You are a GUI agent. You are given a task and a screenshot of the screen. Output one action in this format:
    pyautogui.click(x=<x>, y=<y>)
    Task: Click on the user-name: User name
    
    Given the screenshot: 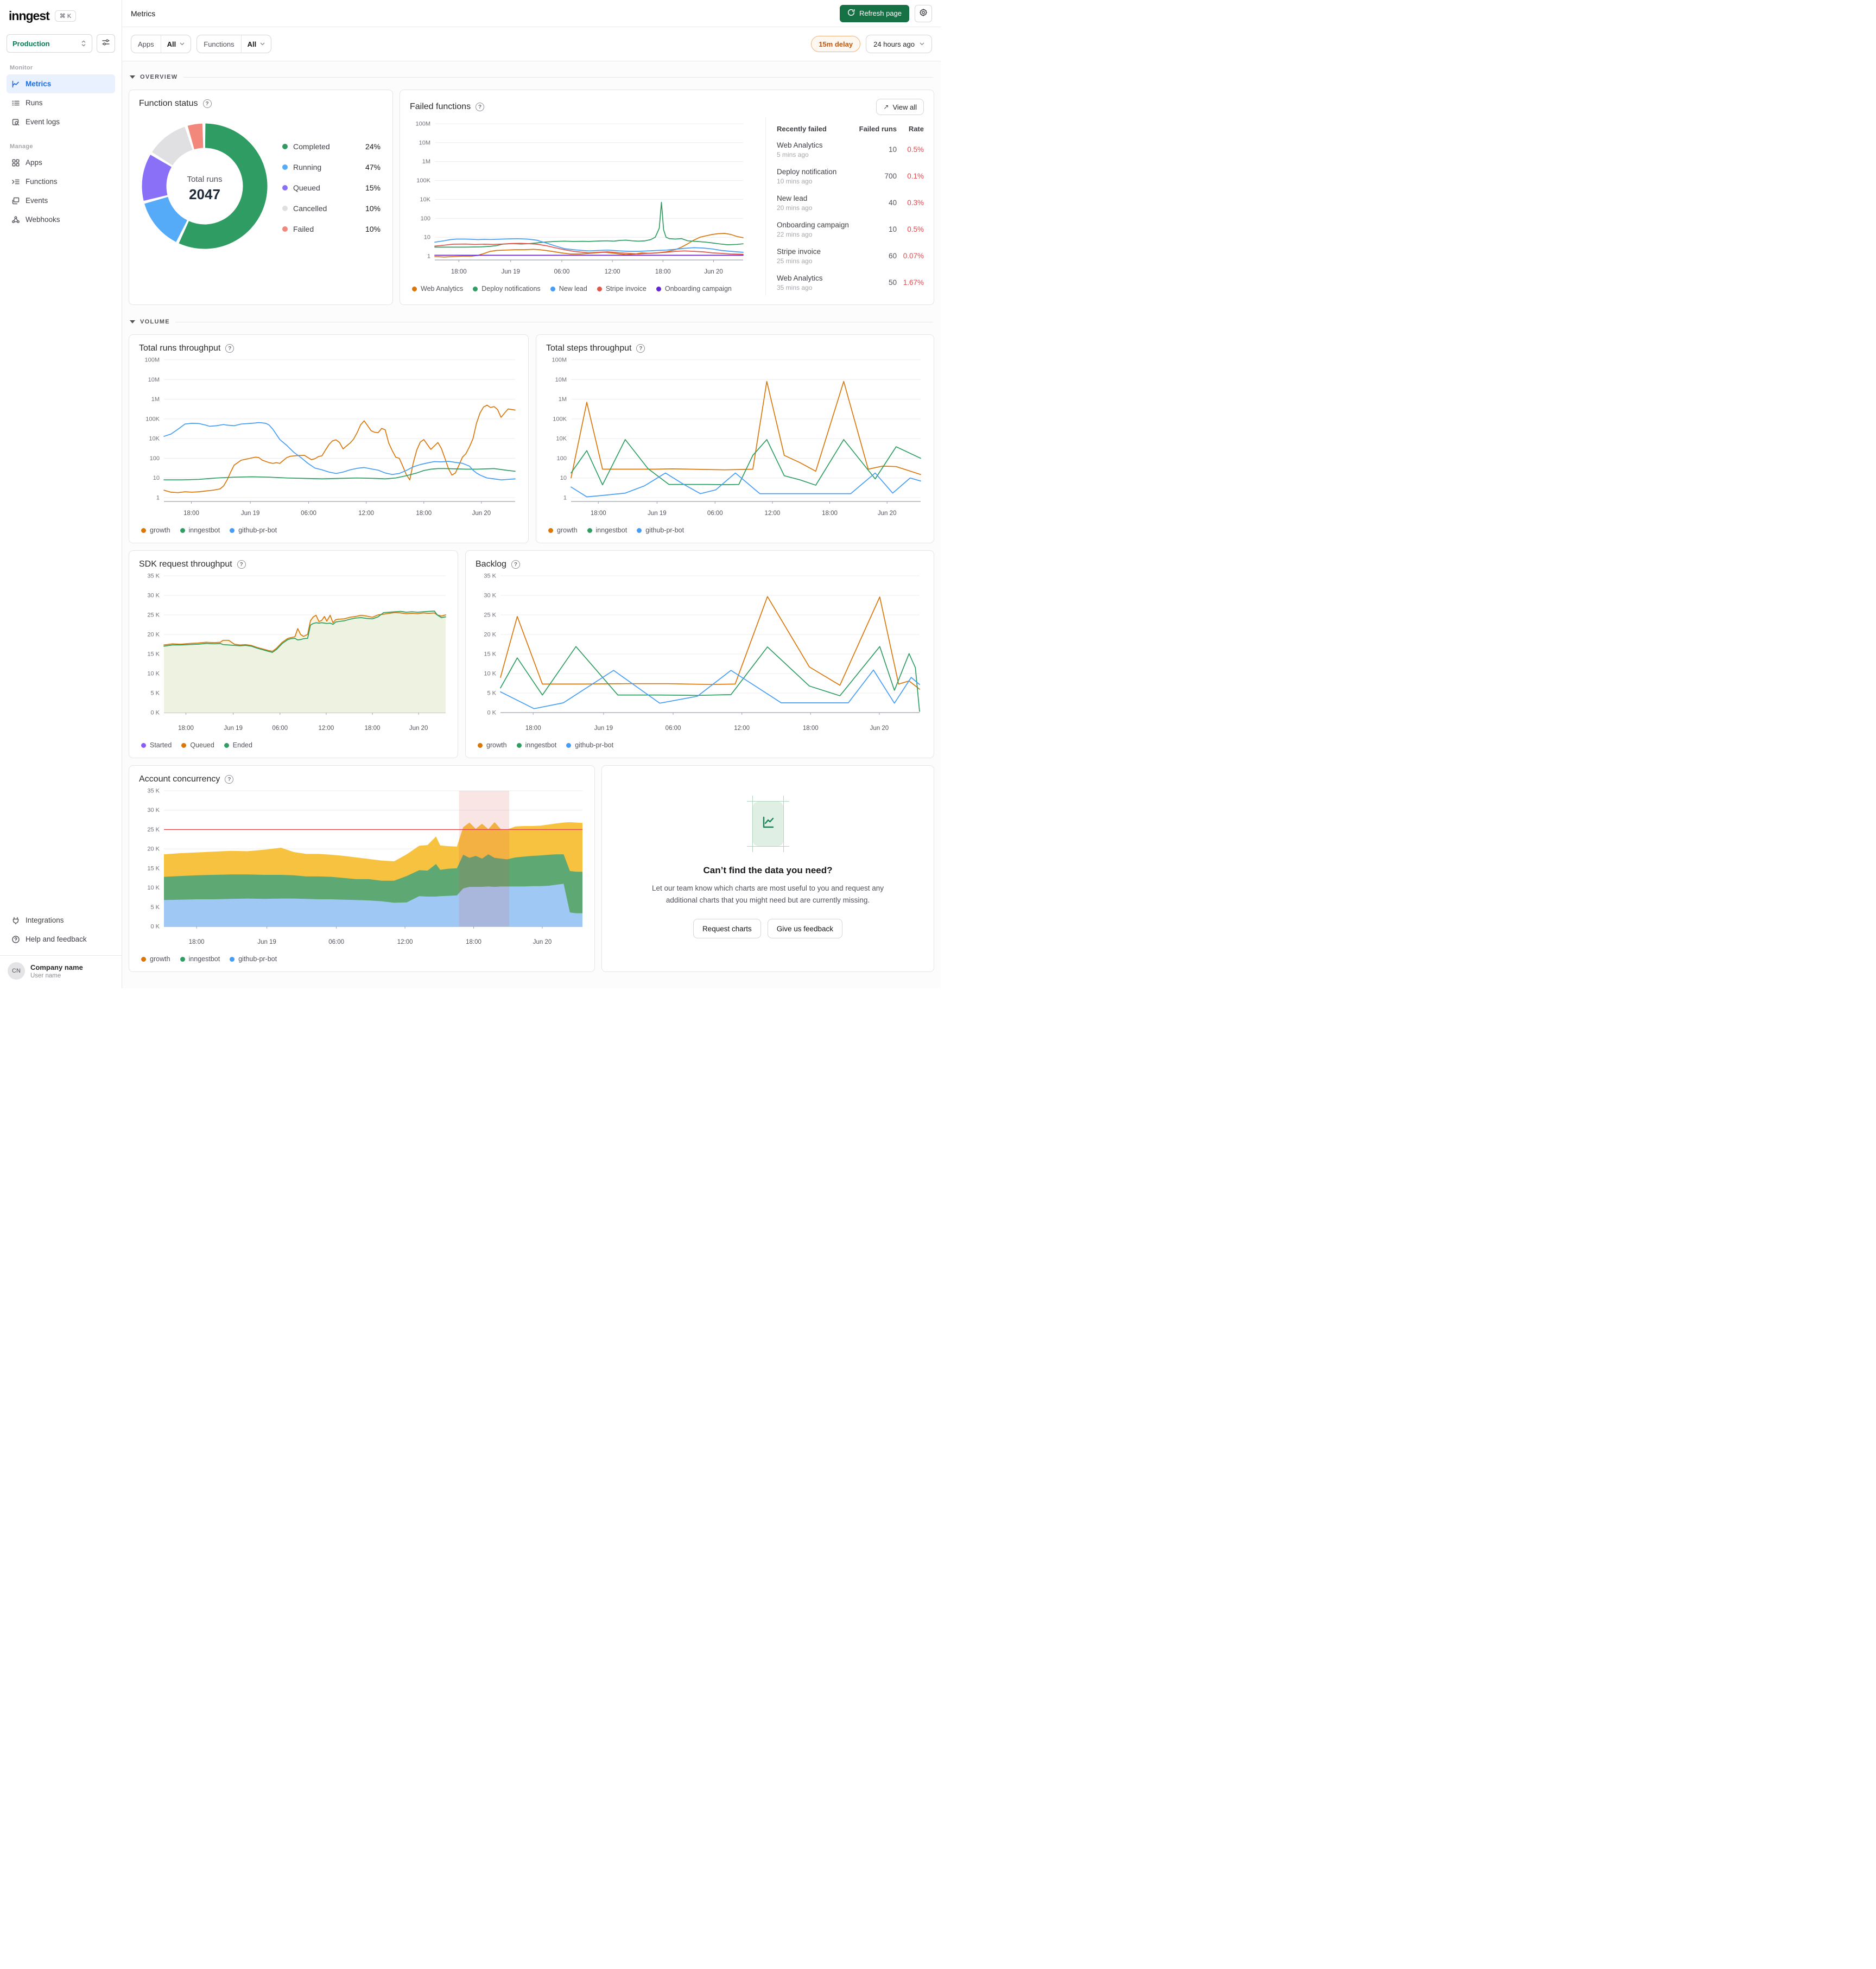 What is the action you would take?
    pyautogui.click(x=45, y=975)
    